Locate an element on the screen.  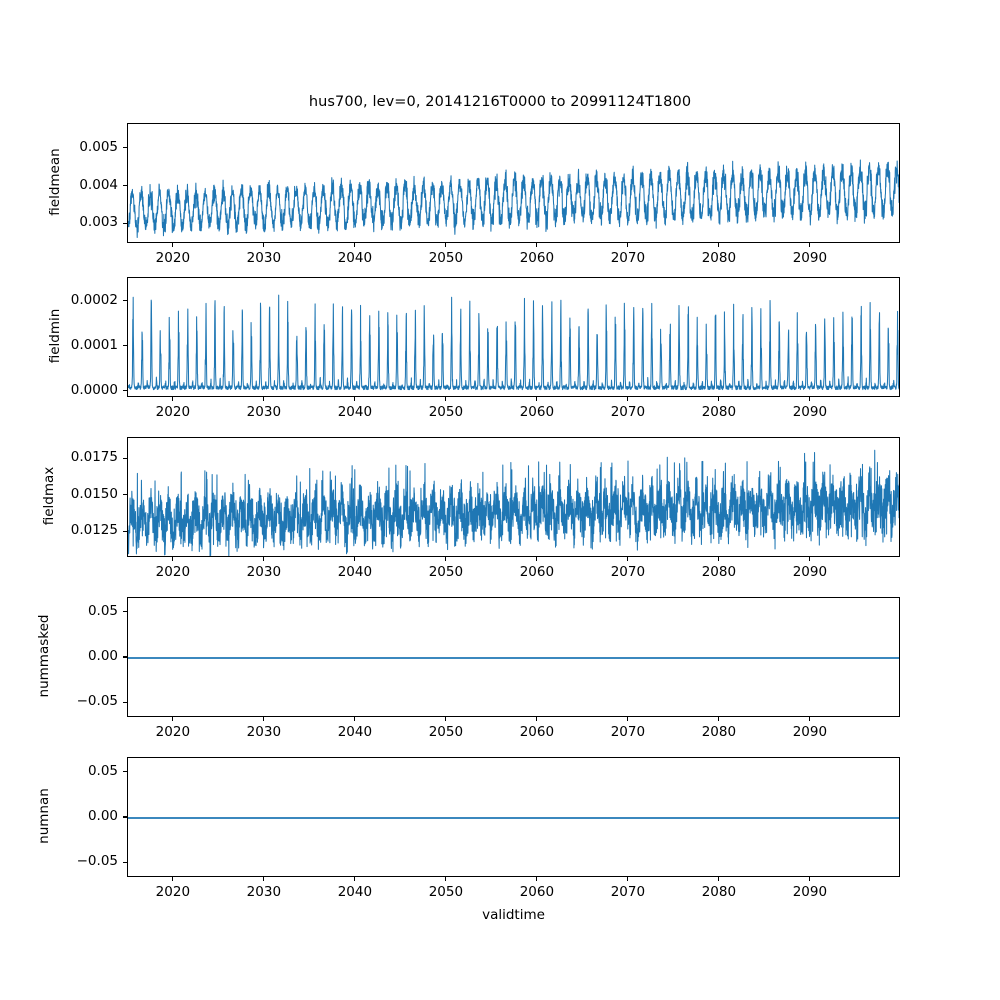
y-tick-label: 0.005 is located at coordinates (98, 146).